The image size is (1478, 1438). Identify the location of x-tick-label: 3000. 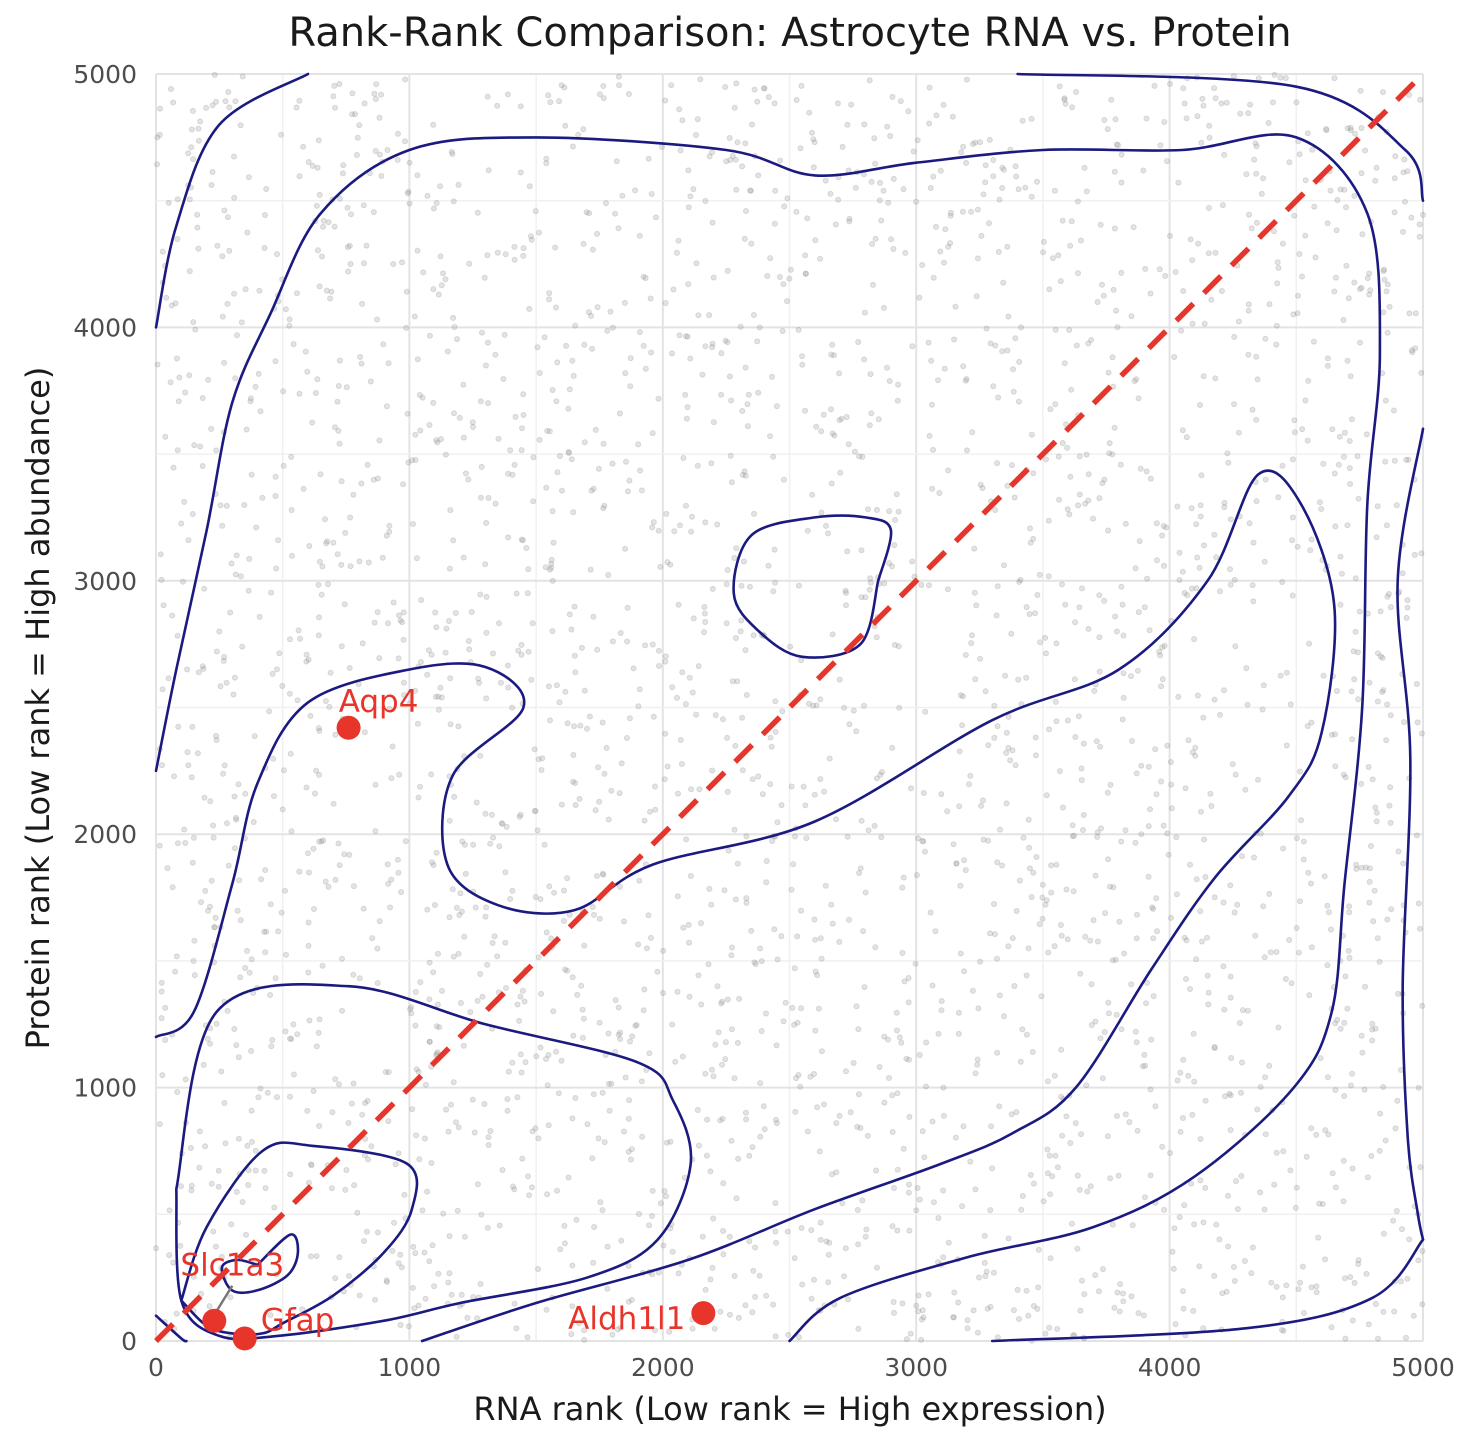
(916, 1367).